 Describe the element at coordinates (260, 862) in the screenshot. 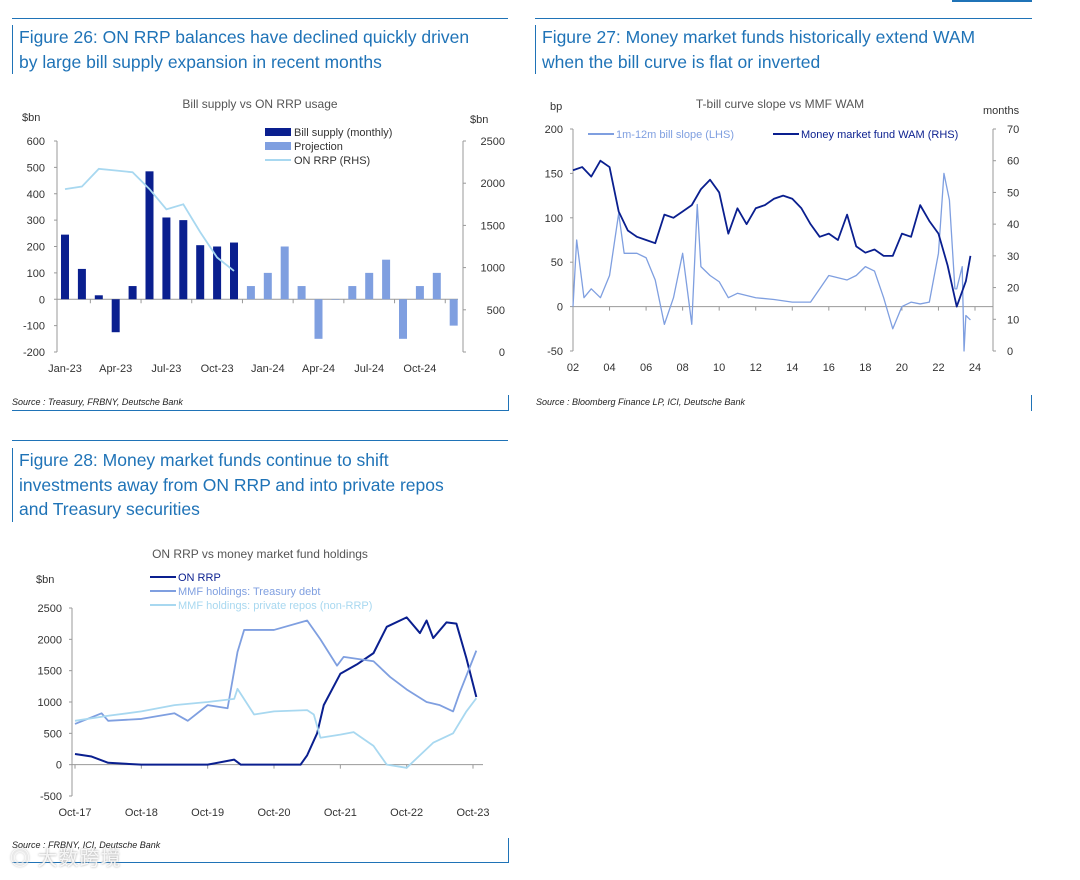

I see `fig28-bottom-rule` at that location.